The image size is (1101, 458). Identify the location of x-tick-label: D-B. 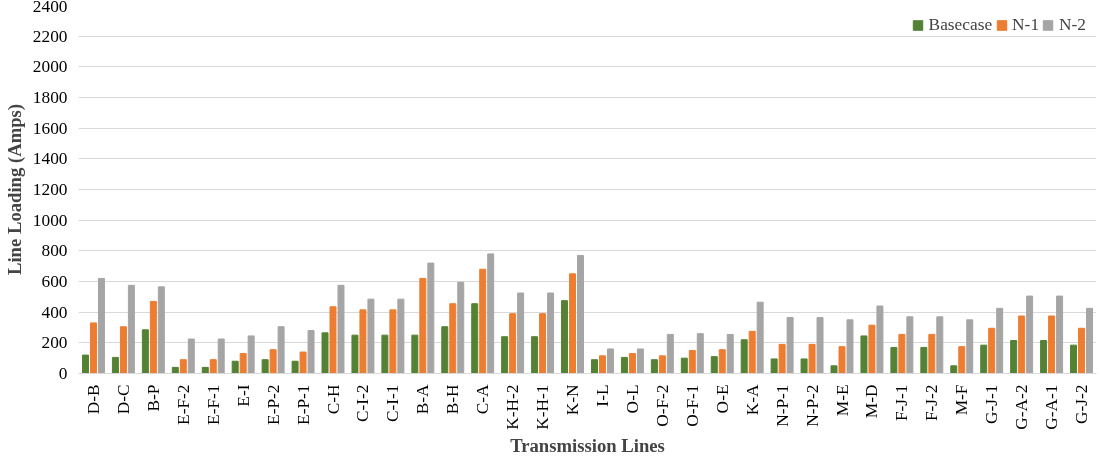
(93, 399).